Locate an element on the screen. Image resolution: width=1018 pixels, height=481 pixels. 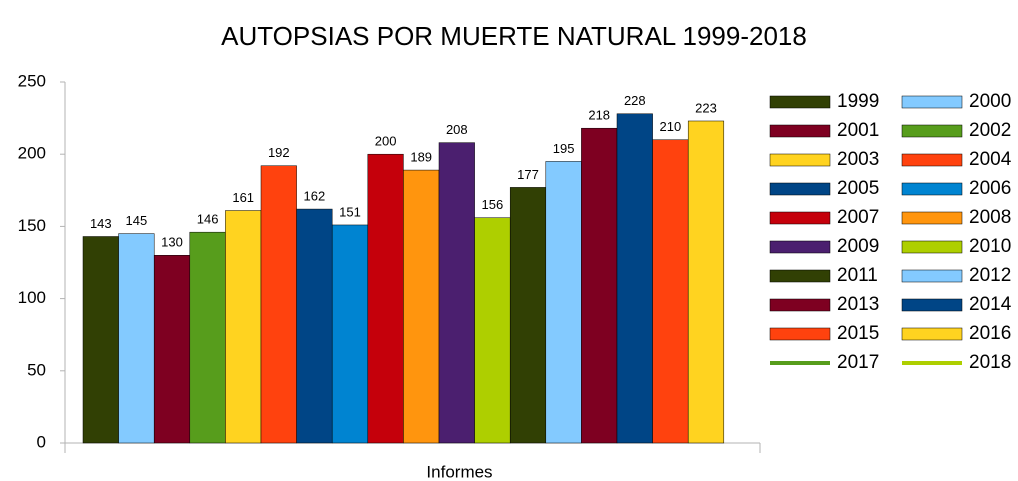
data-label: 228 is located at coordinates (635, 100).